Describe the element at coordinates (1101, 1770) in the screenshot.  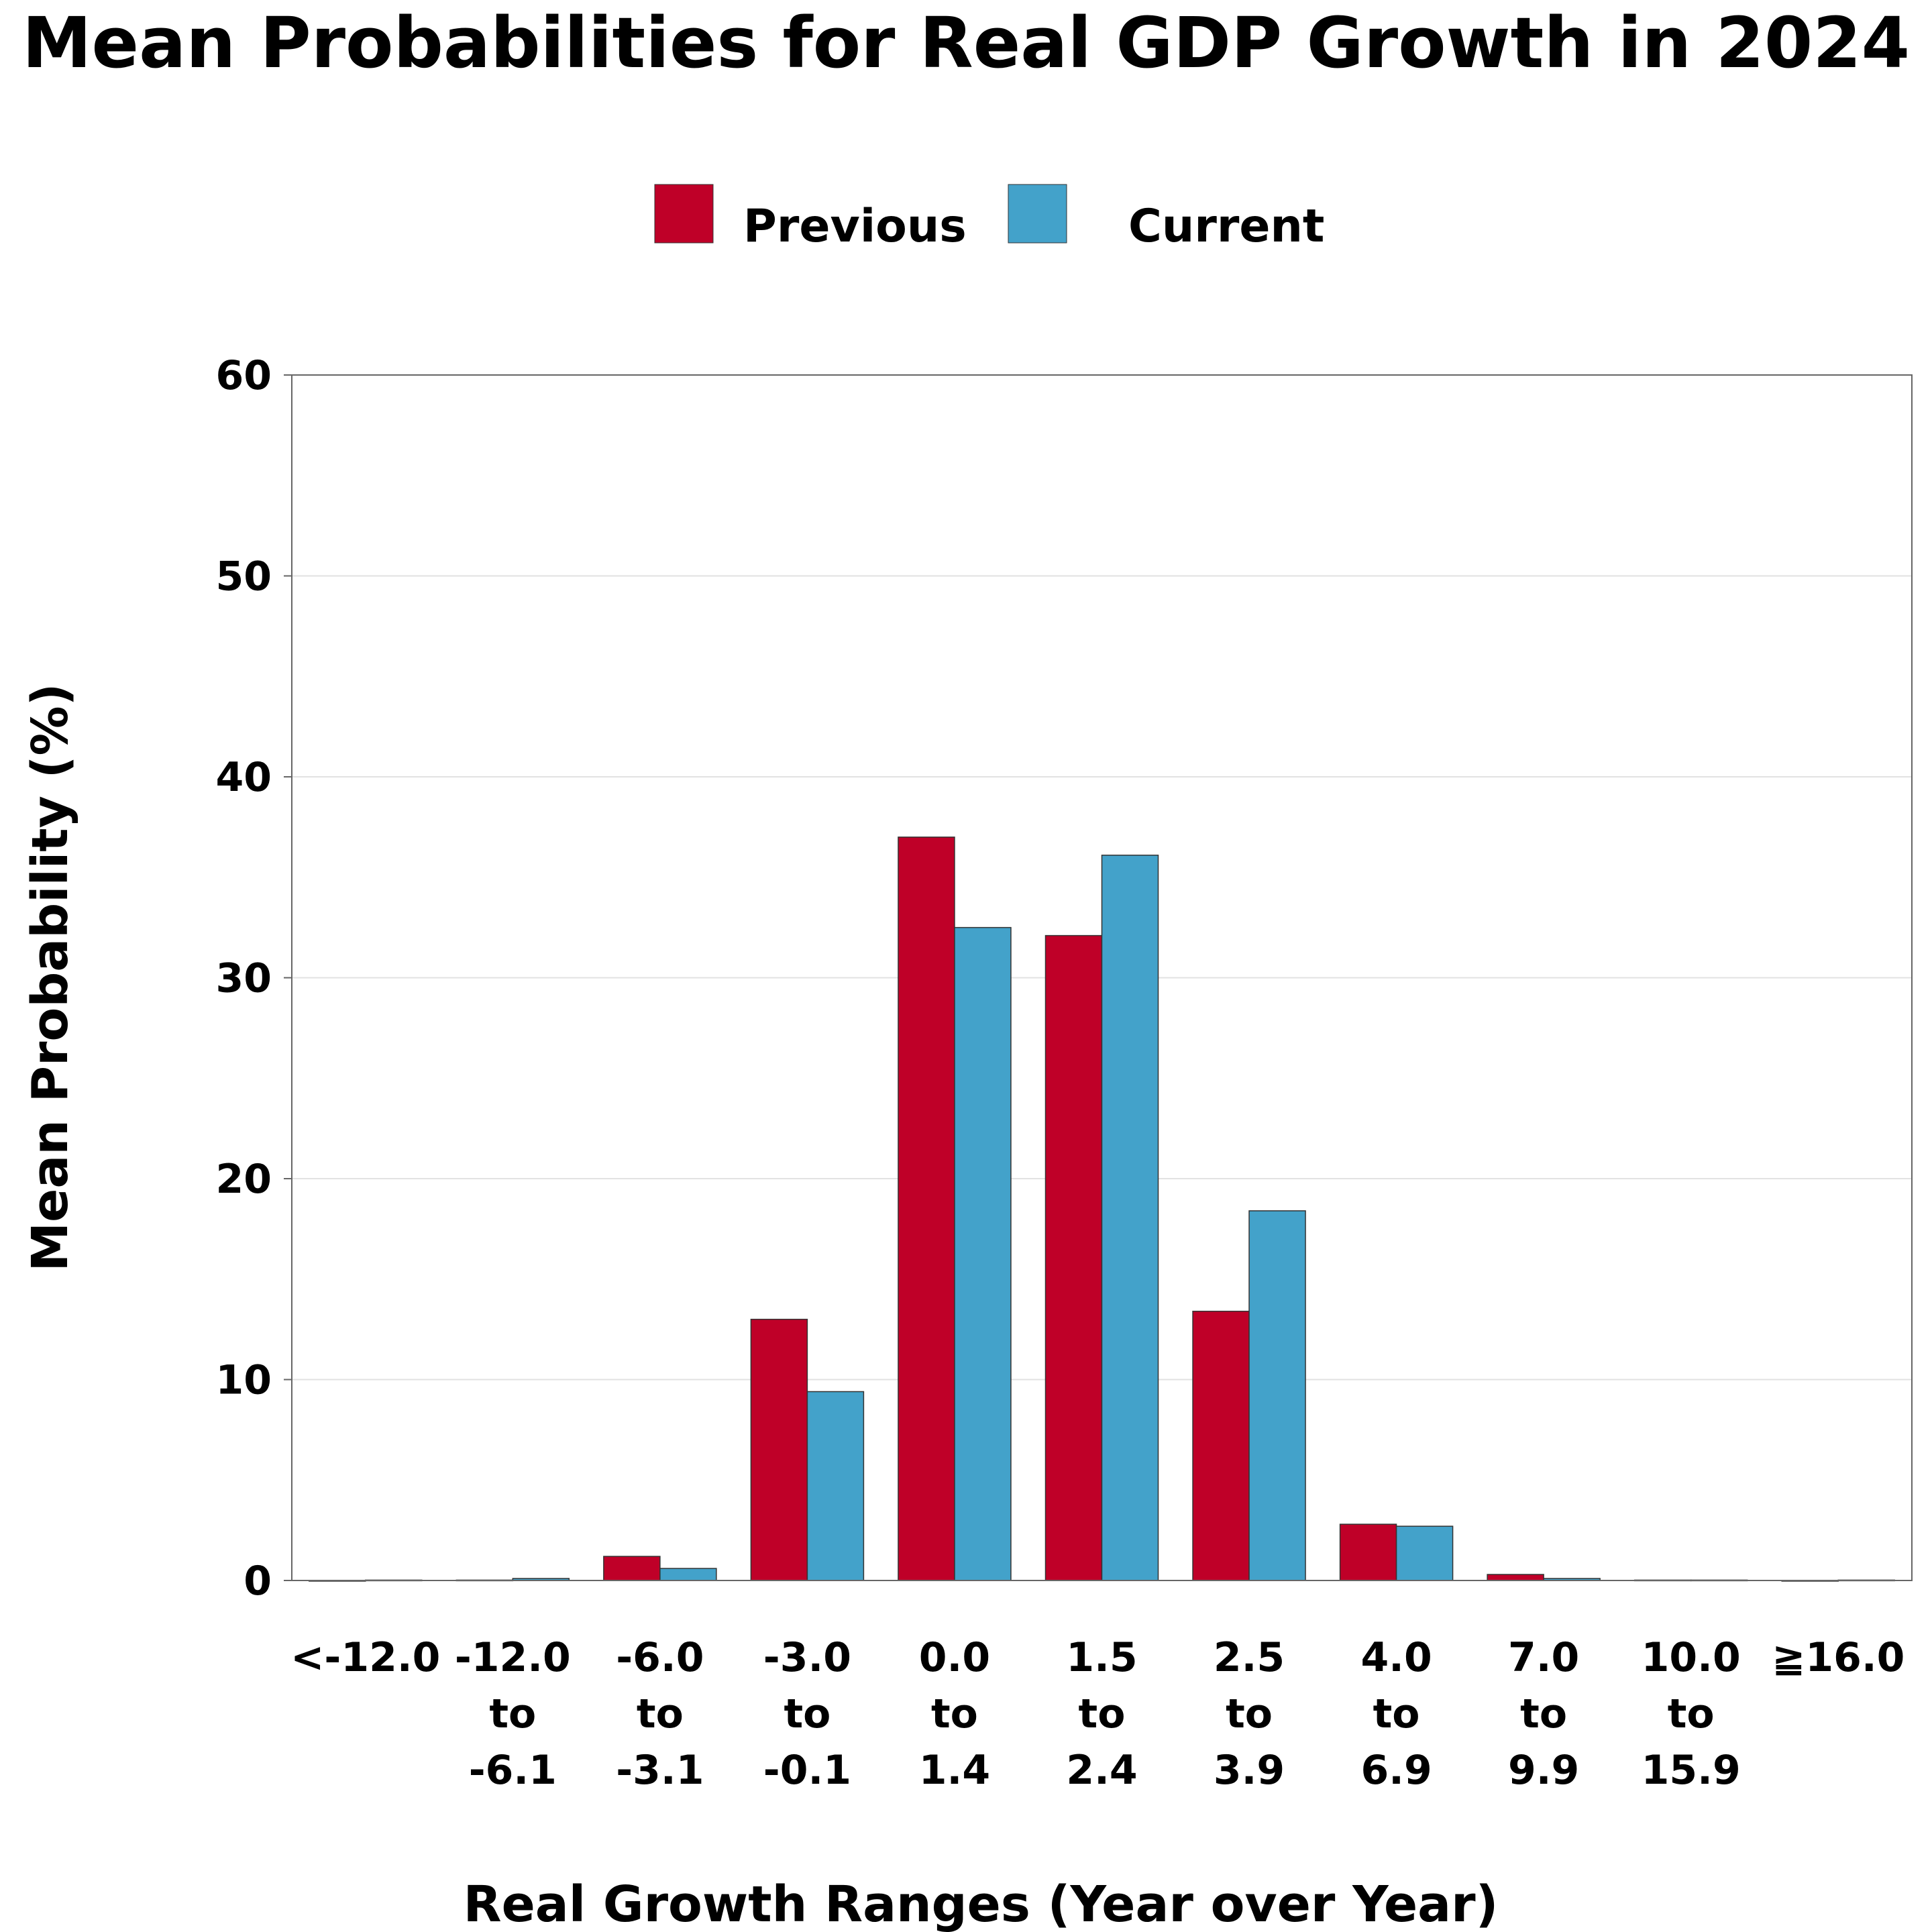
I see `x-category-label: 2.4` at that location.